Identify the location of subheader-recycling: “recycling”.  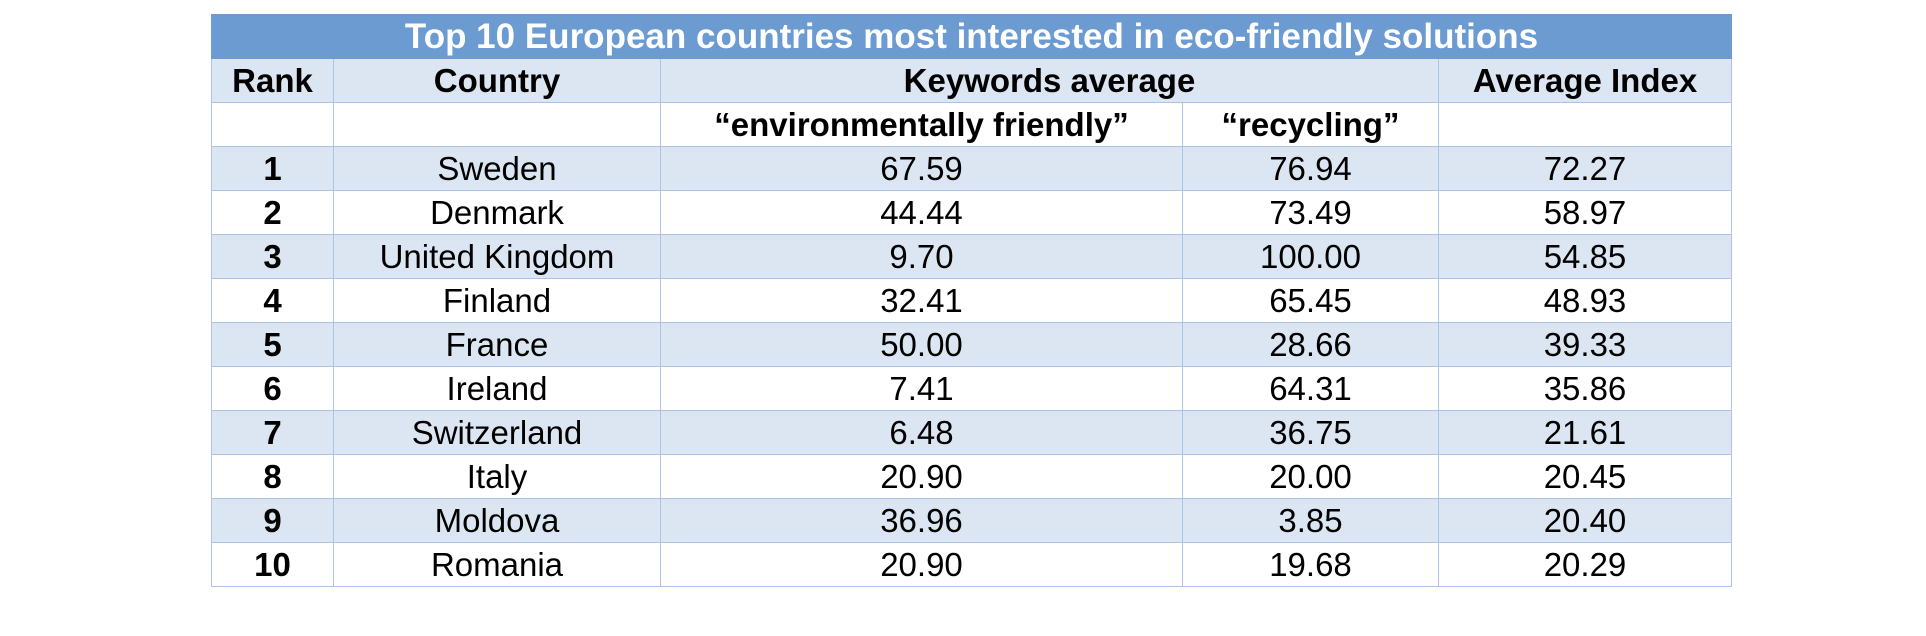
(1310, 124).